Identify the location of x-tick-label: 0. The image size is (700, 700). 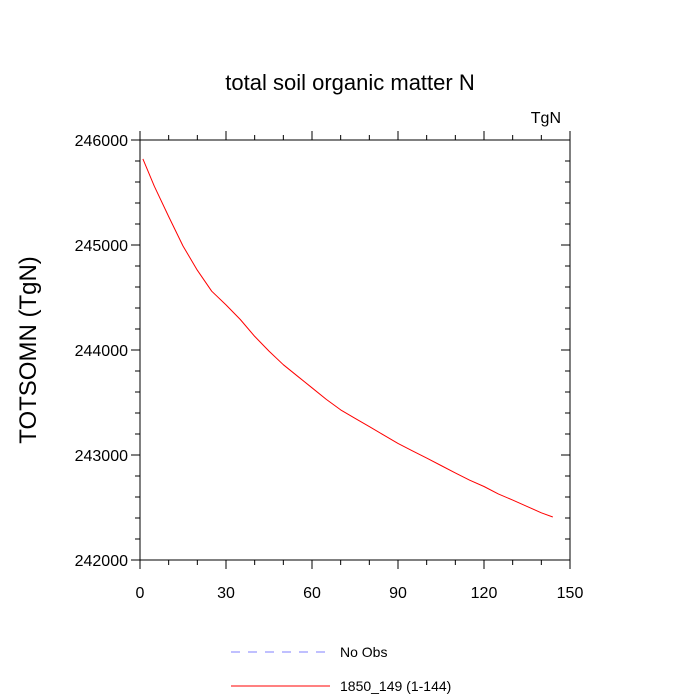
(140, 593).